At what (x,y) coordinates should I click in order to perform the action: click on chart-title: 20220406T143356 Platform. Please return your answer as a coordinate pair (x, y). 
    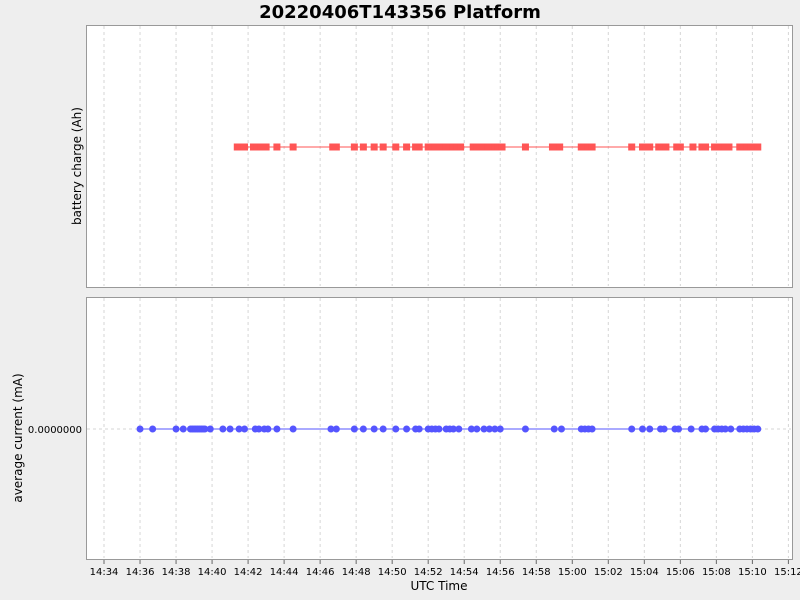
    Looking at the image, I should click on (400, 12).